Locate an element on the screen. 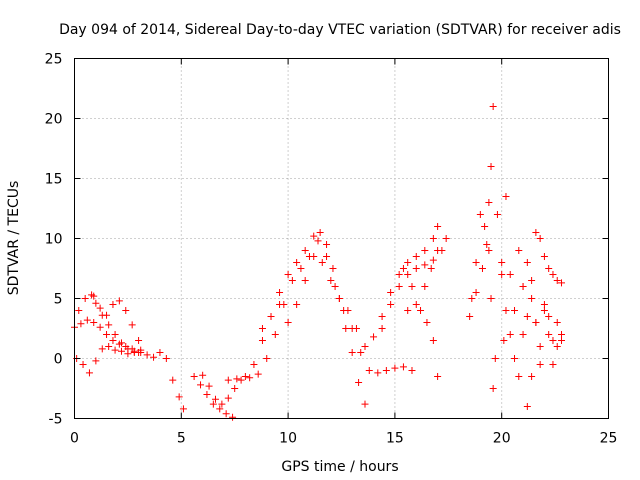  x-tick-label: 5 is located at coordinates (181, 439).